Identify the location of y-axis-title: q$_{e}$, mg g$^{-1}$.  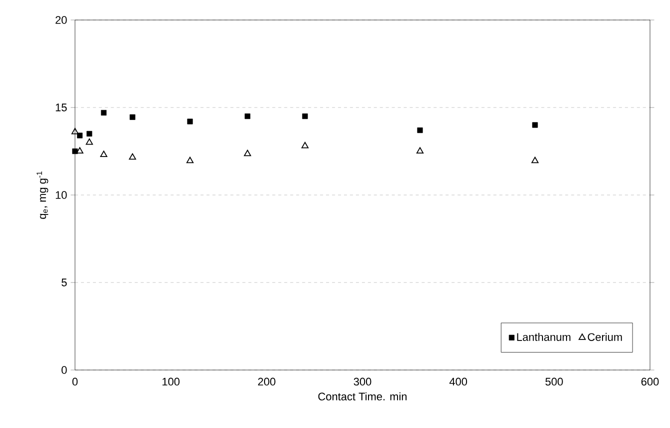
(42, 195).